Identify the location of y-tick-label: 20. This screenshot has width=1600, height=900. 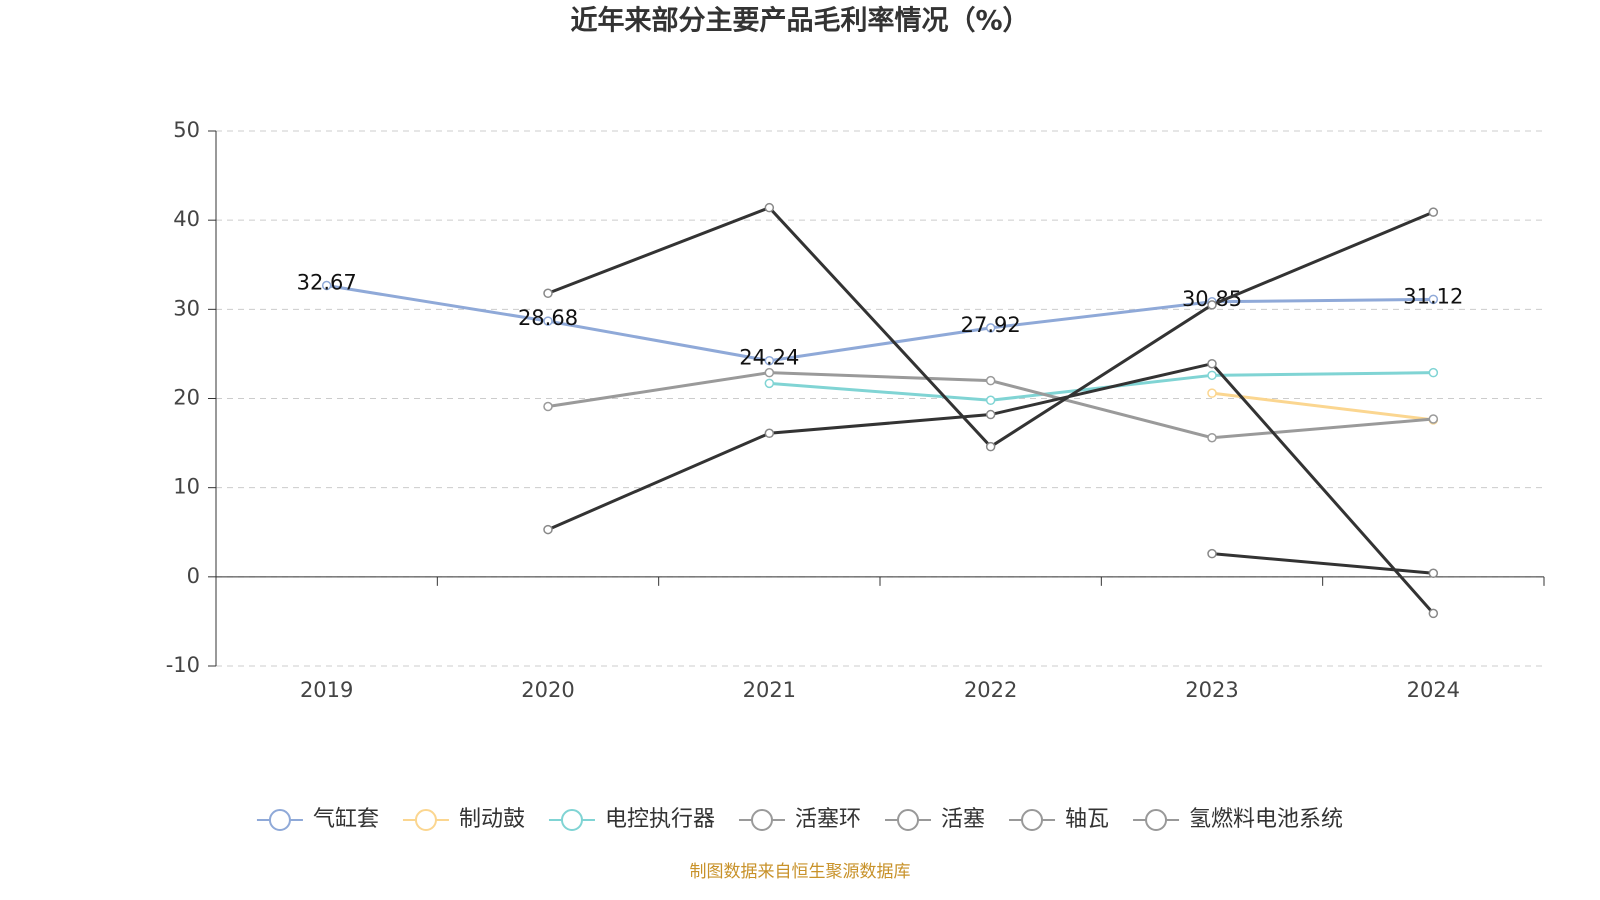
(186, 398).